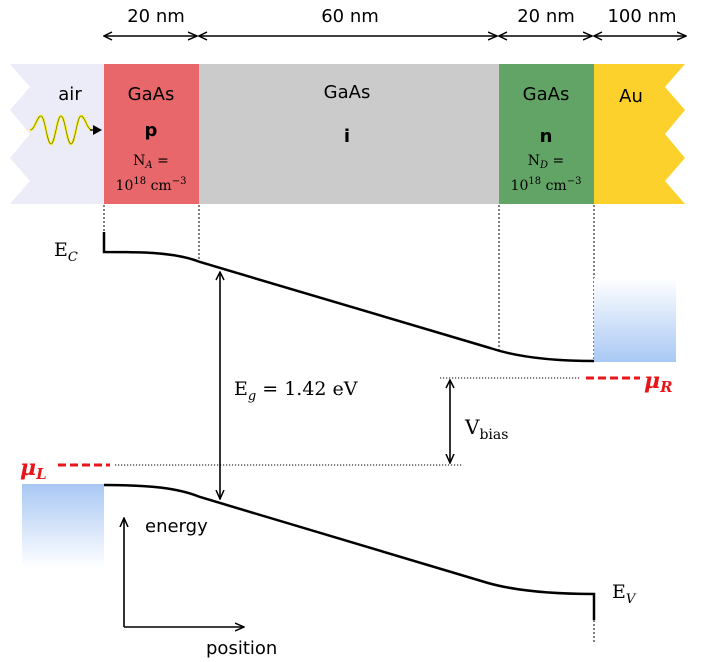  Describe the element at coordinates (631, 96) in the screenshot. I see `au-label: Au` at that location.